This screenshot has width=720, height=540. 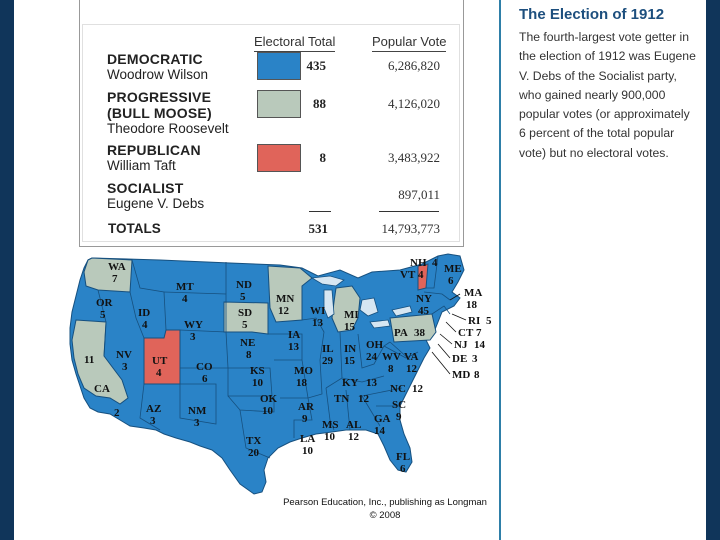 I want to click on label-fl-ev: 6, so click(x=403, y=469).